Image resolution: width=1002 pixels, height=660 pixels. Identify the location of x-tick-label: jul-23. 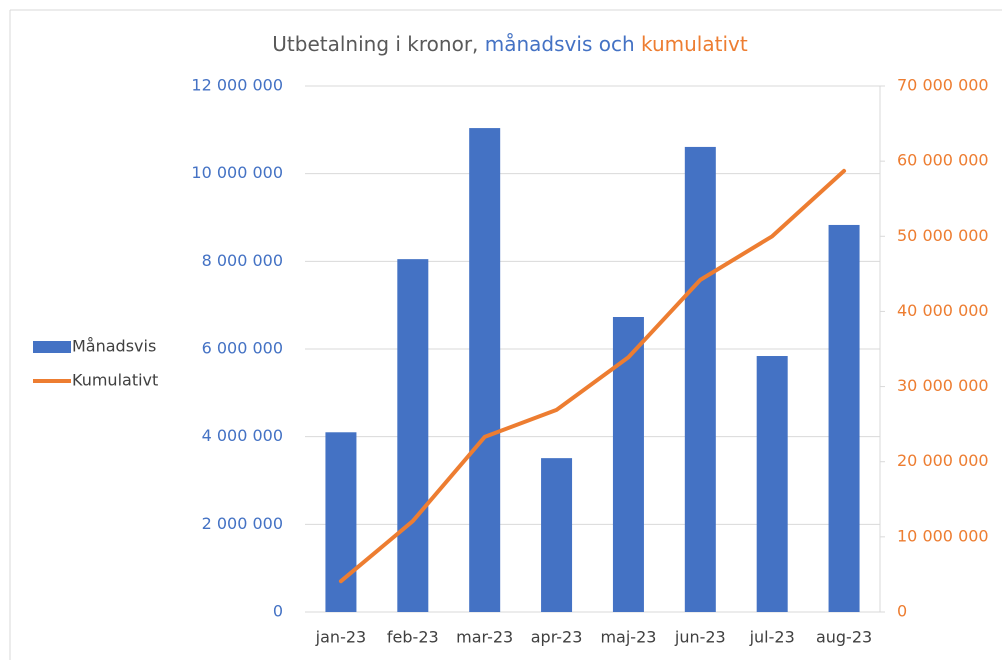
(772, 637).